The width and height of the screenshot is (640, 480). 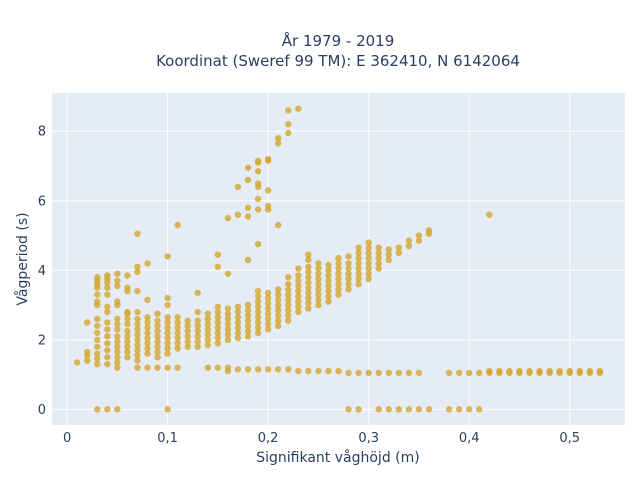 What do you see at coordinates (42, 132) in the screenshot?
I see `y-tick-label: 8` at bounding box center [42, 132].